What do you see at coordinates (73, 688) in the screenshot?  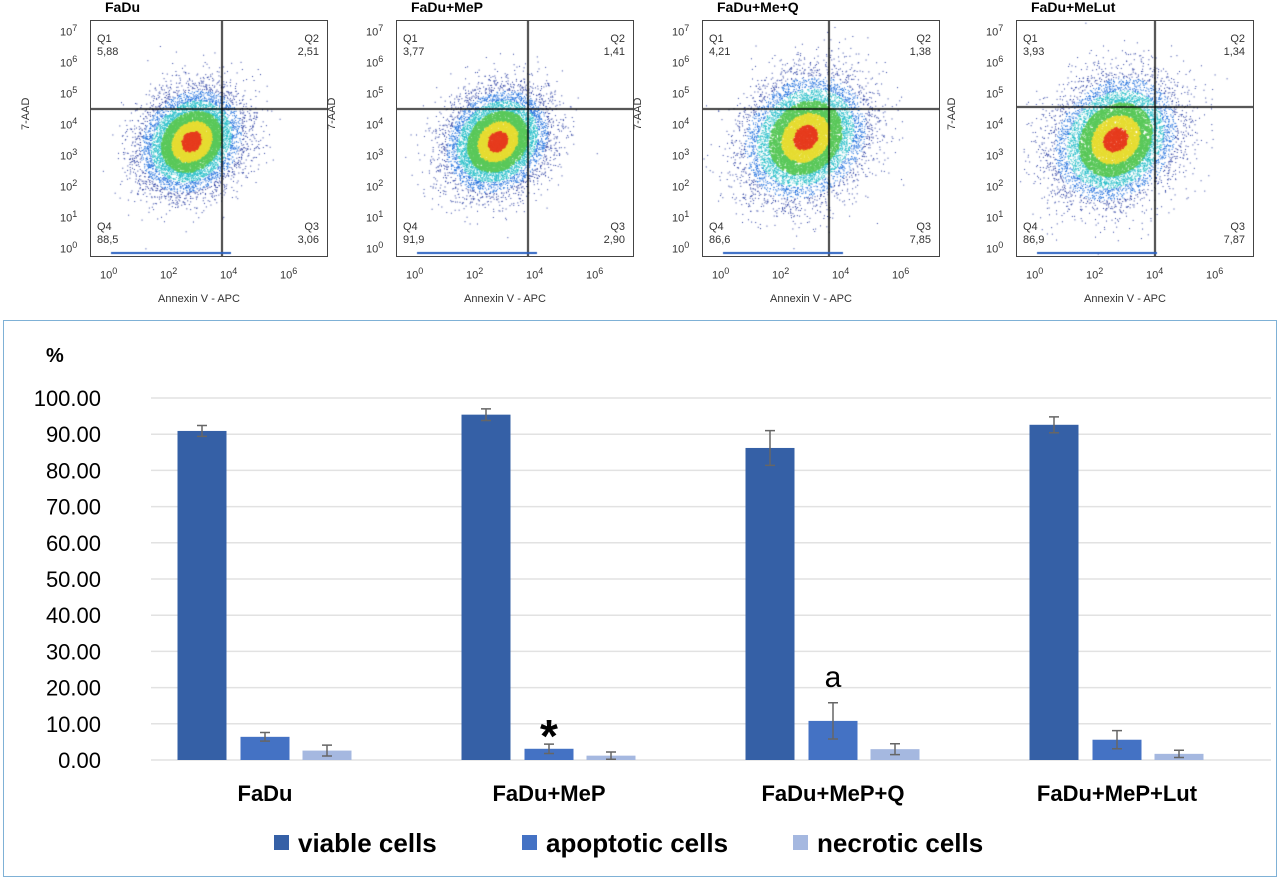 I see `y-tick-label: 20.00` at bounding box center [73, 688].